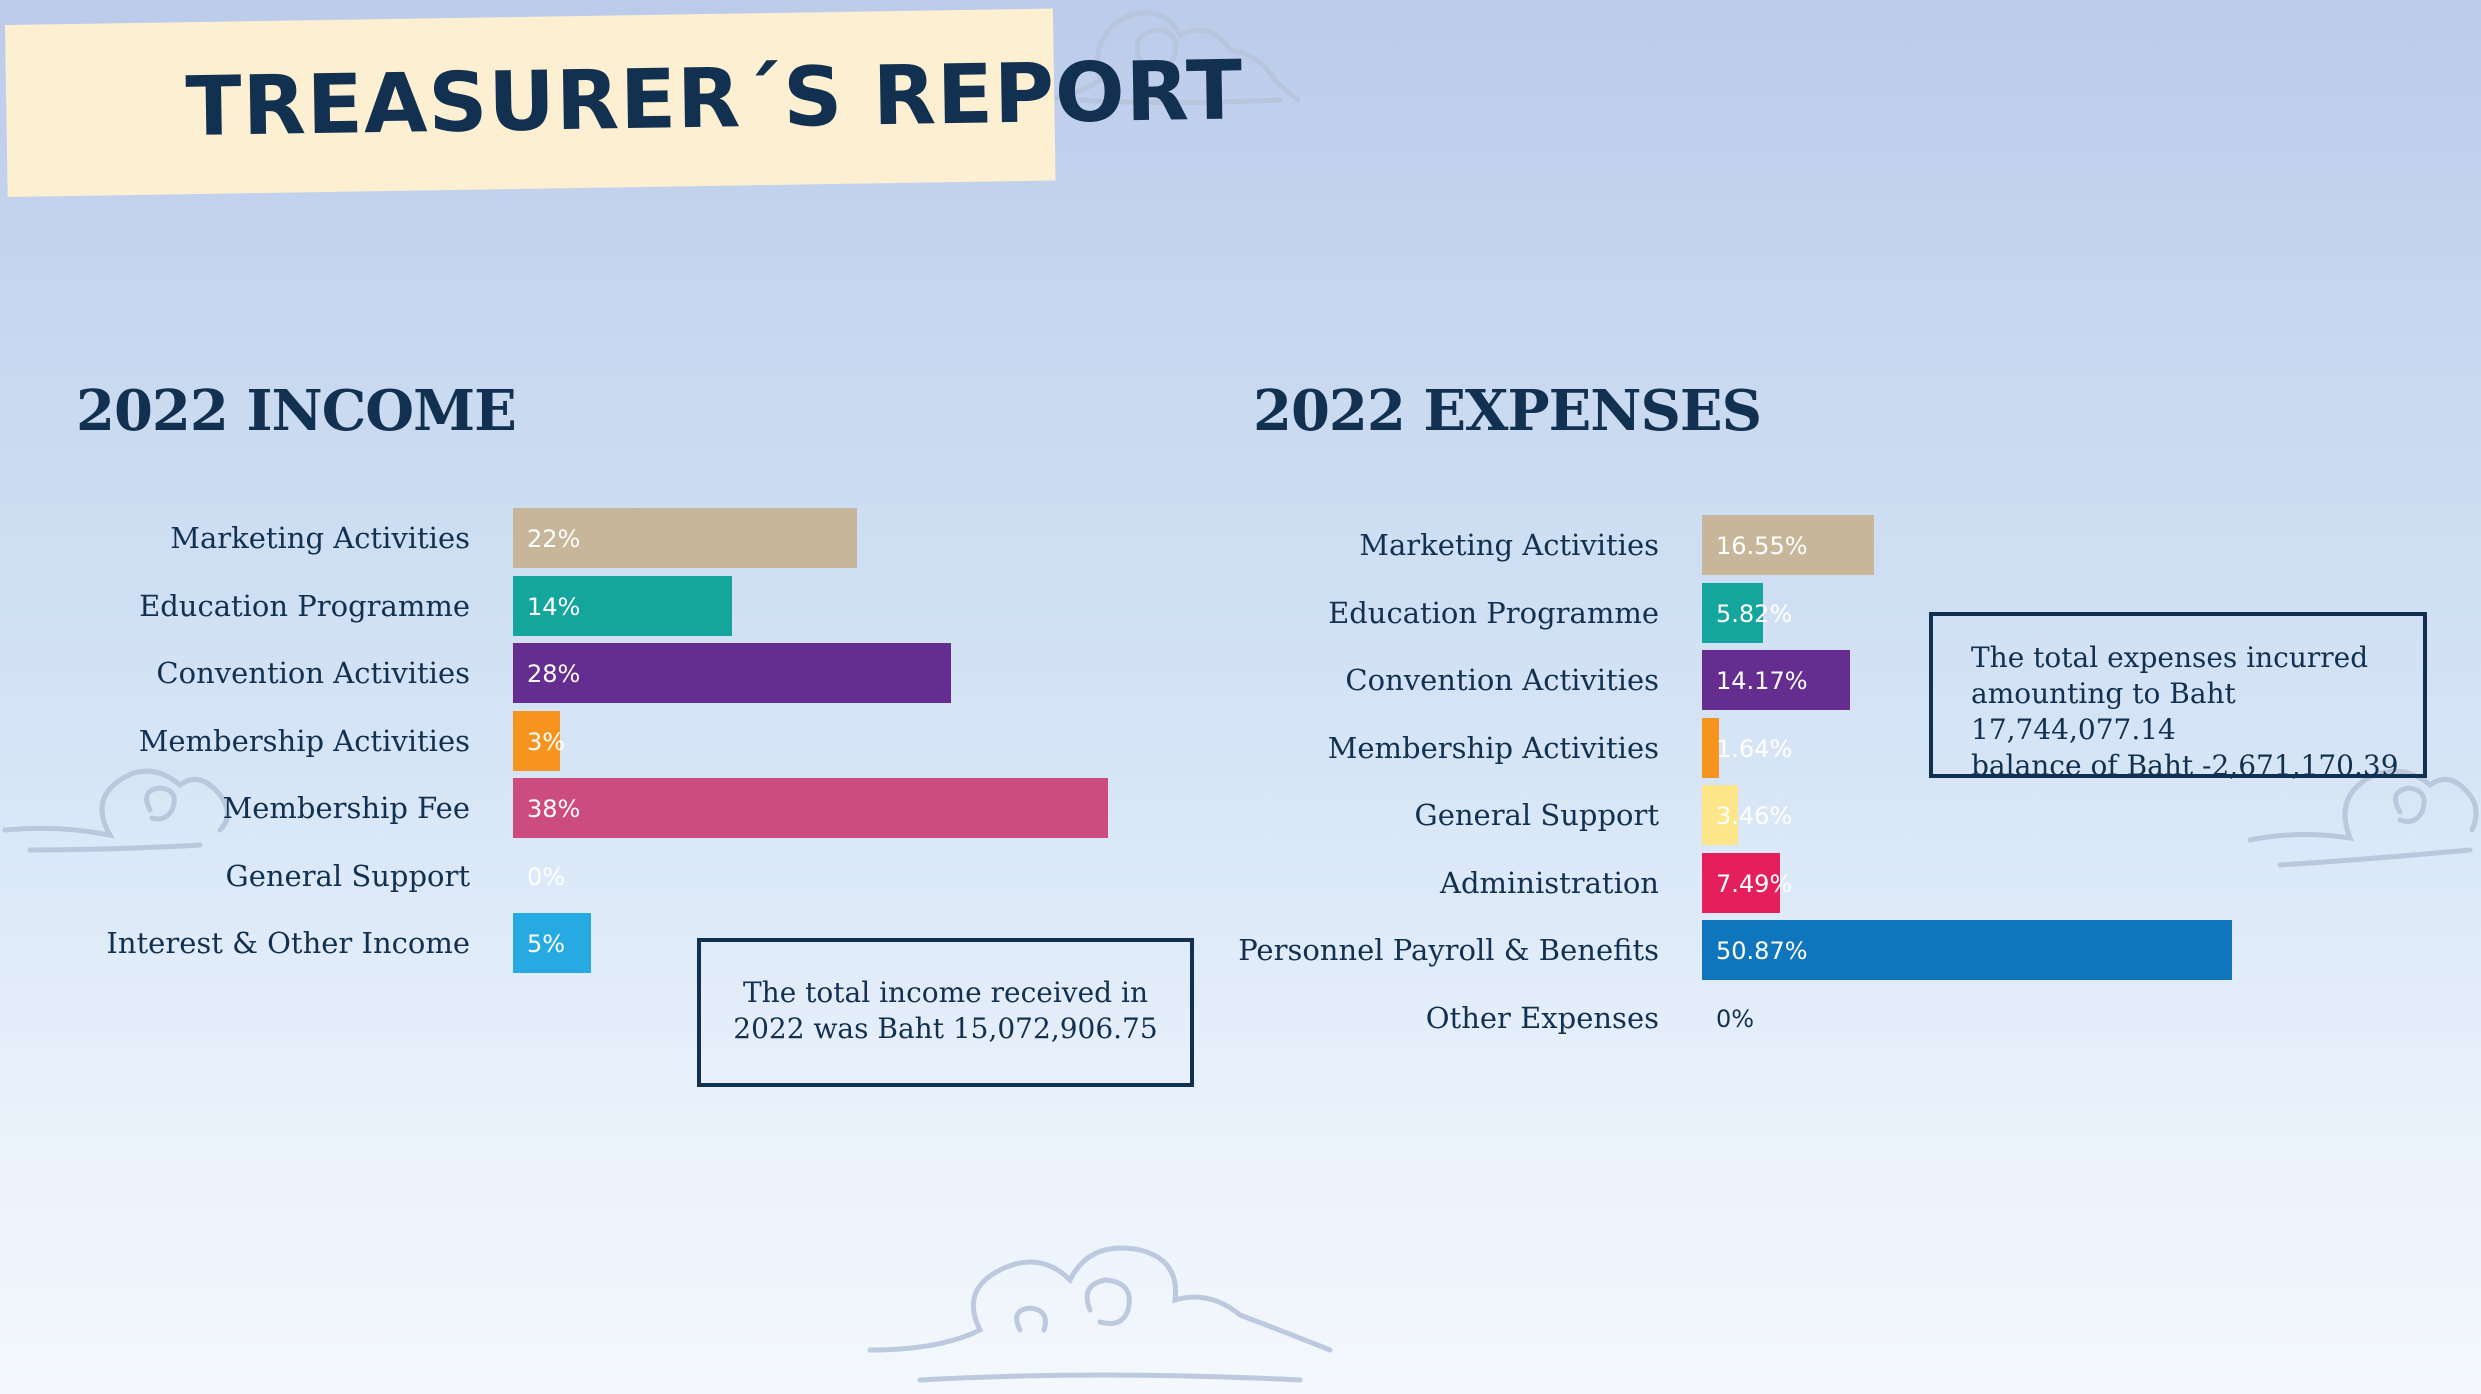 This screenshot has height=1394, width=2481. Describe the element at coordinates (1502, 680) in the screenshot. I see `expense-category-label: Convention Activities` at that location.